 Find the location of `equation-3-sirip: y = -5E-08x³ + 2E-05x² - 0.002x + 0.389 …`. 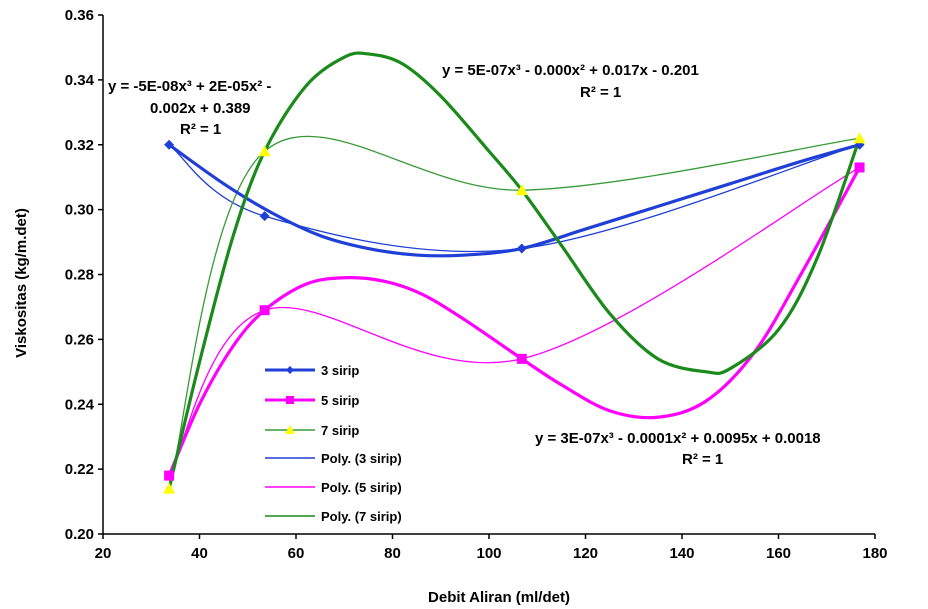

equation-3-sirip: y = -5E-08x³ + 2E-05x² - 0.002x + 0.389 … is located at coordinates (189, 108).